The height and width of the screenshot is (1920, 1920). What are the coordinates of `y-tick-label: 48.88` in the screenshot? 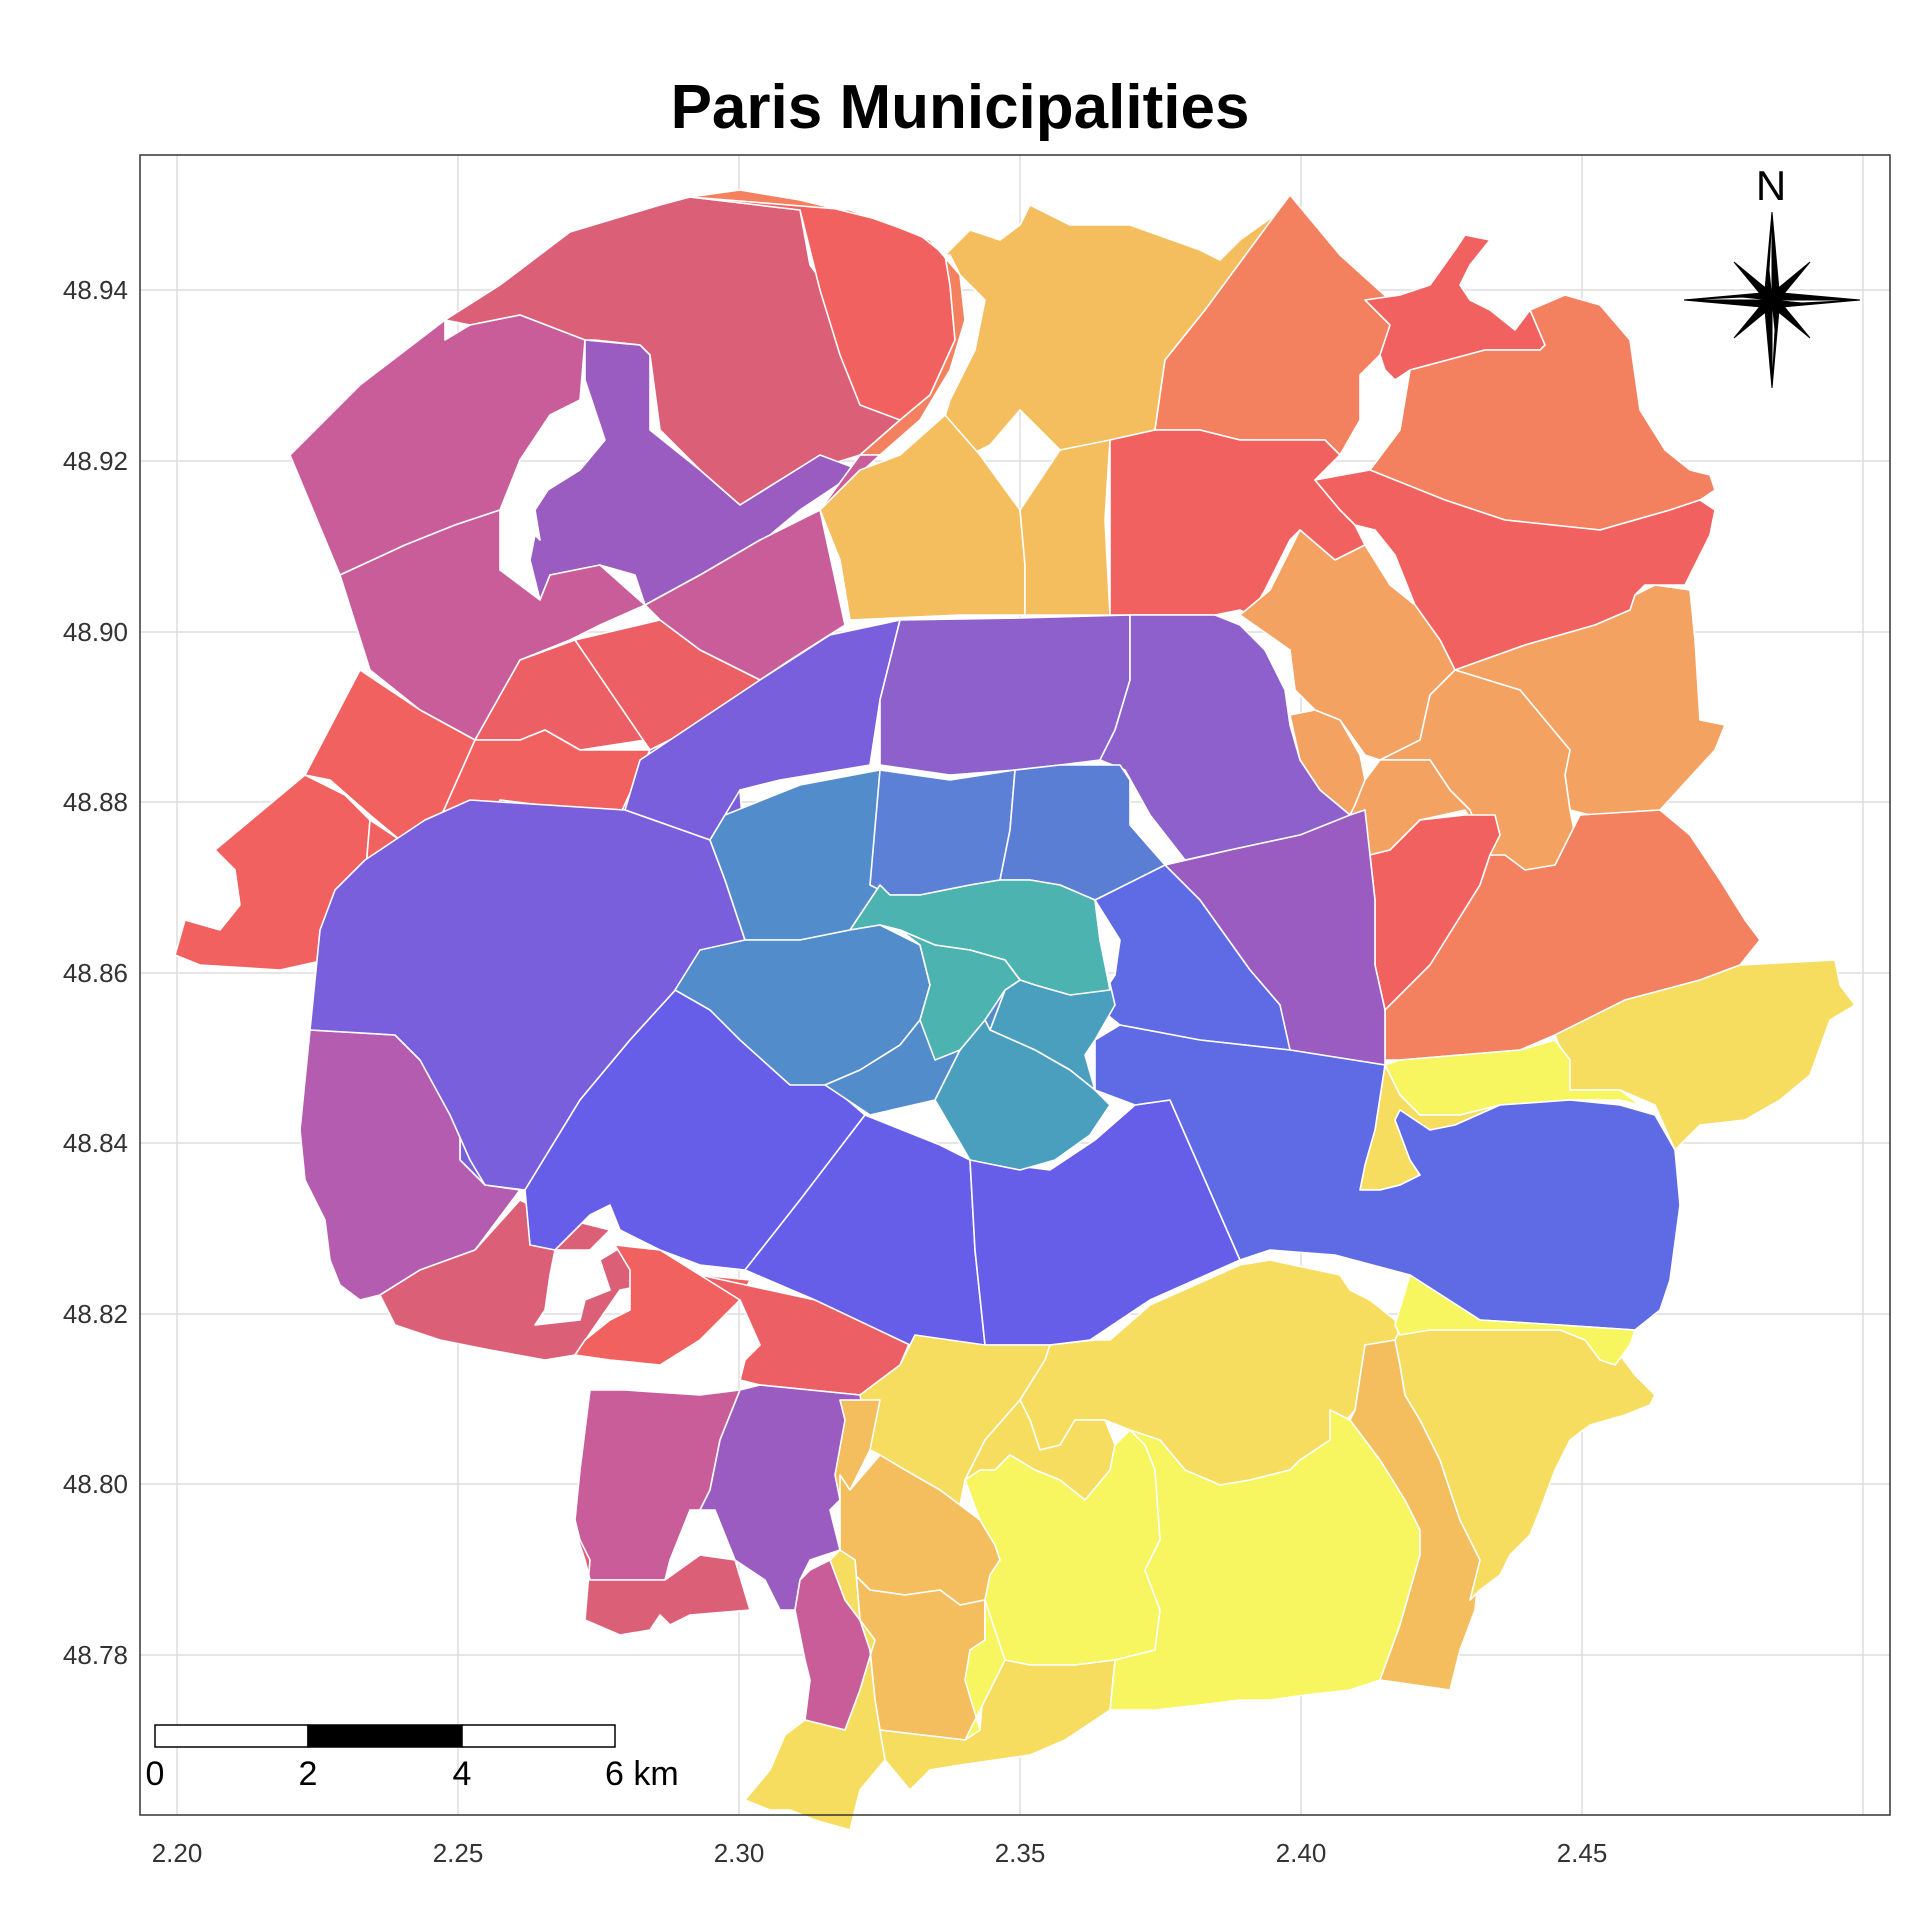 It's located at (95, 802).